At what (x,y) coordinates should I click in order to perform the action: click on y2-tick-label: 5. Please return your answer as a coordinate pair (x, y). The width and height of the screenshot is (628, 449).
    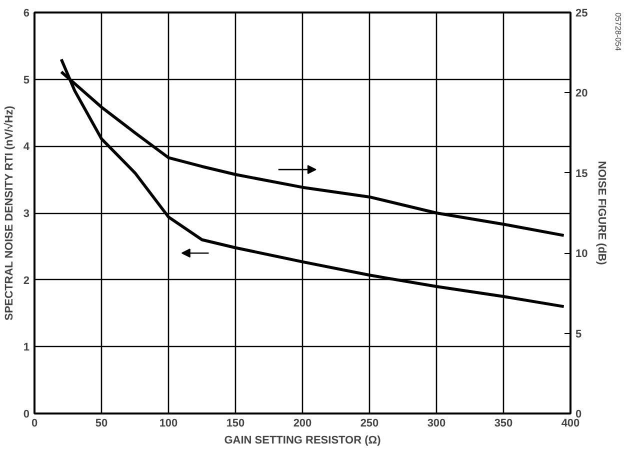
    Looking at the image, I should click on (579, 334).